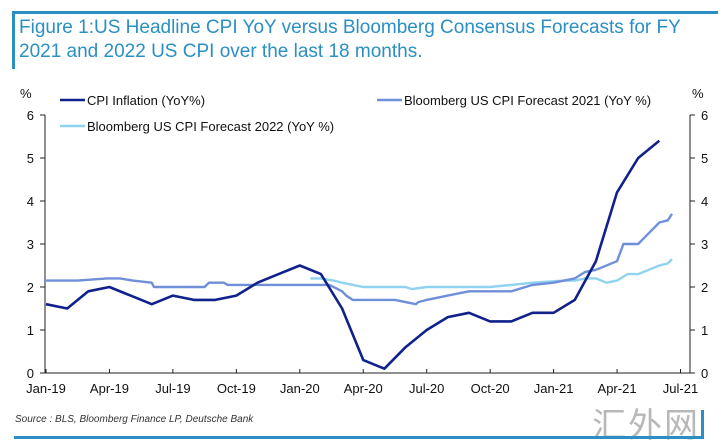 The width and height of the screenshot is (720, 448). I want to click on y-axis-label-left: %, so click(26, 93).